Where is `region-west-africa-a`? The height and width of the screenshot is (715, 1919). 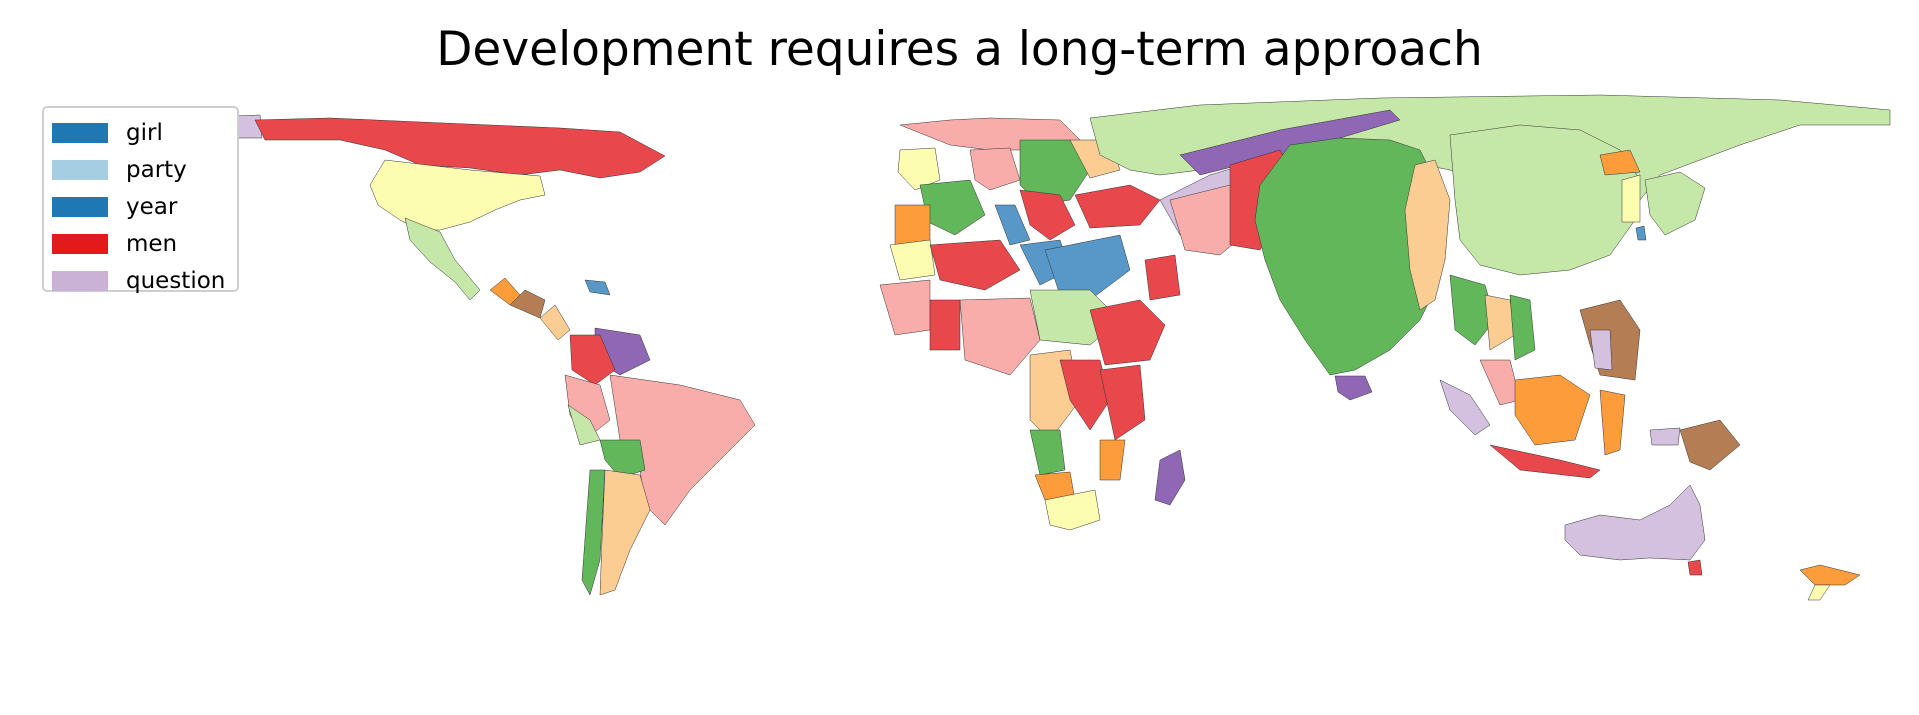 region-west-africa-a is located at coordinates (905, 307).